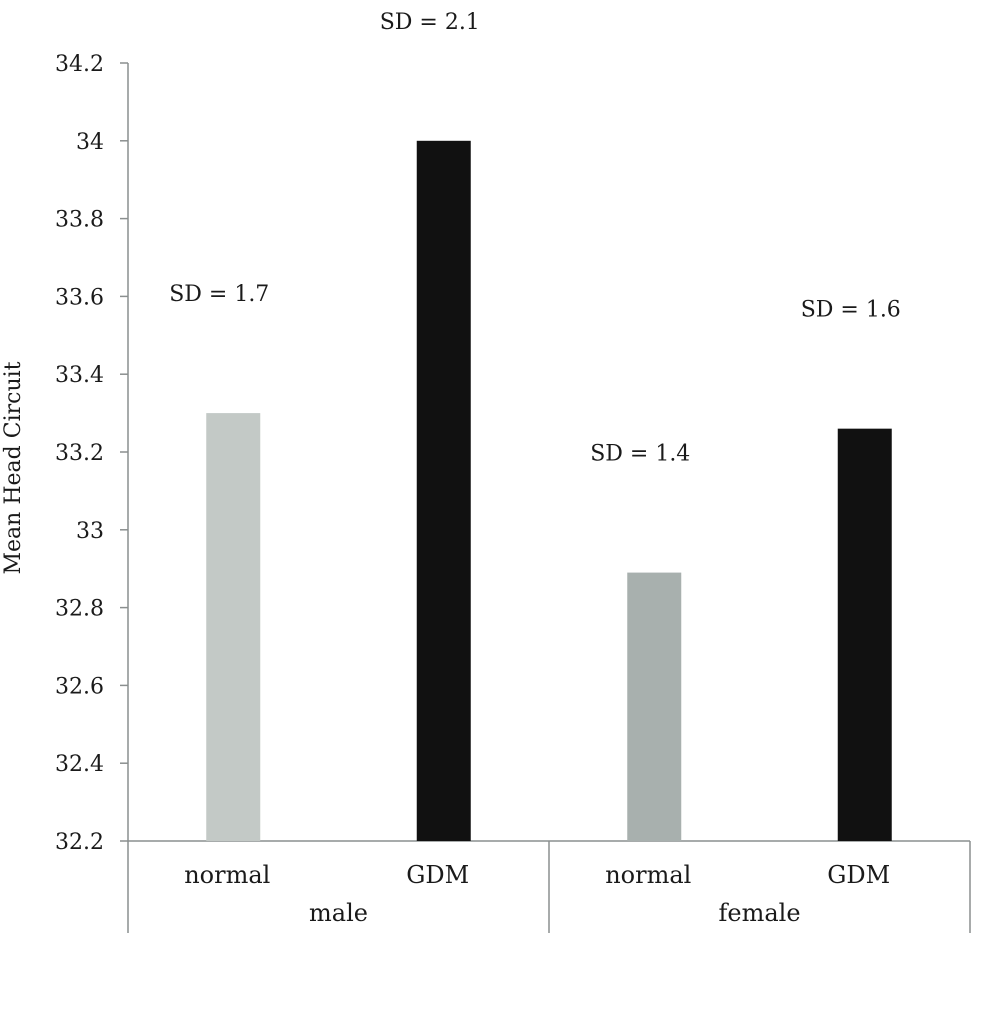 The image size is (1000, 1025). Describe the element at coordinates (79, 453) in the screenshot. I see `y-tick-label: 33.2` at that location.